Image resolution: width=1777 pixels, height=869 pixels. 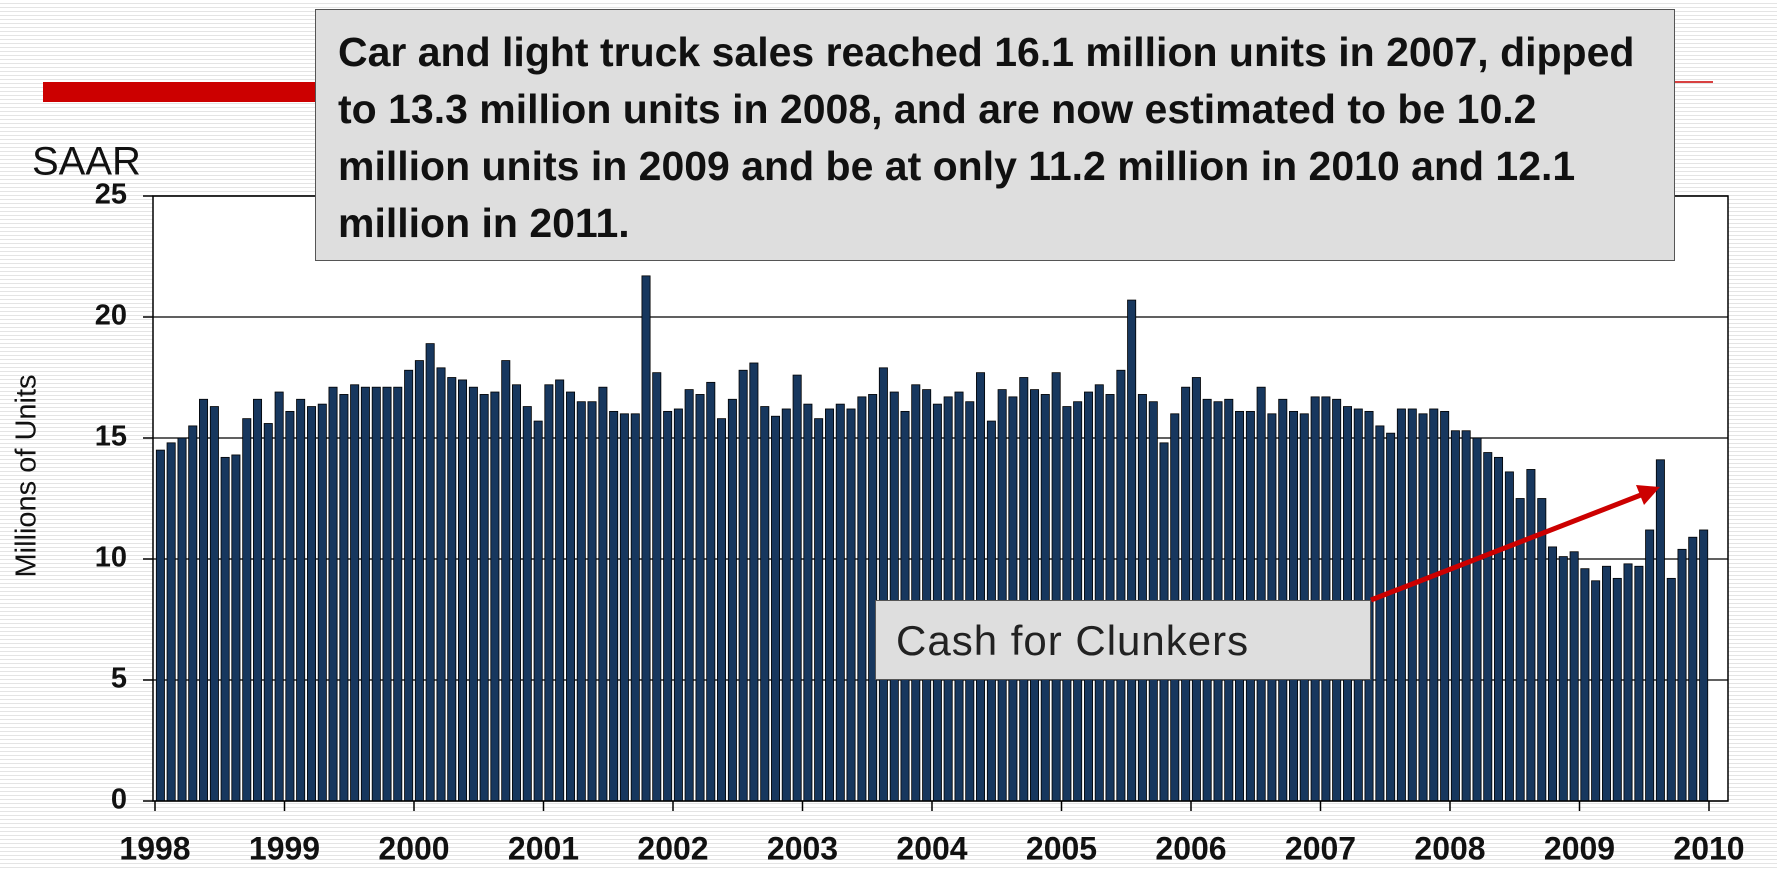 I want to click on x-tick-label: 2007, so click(x=1320, y=848).